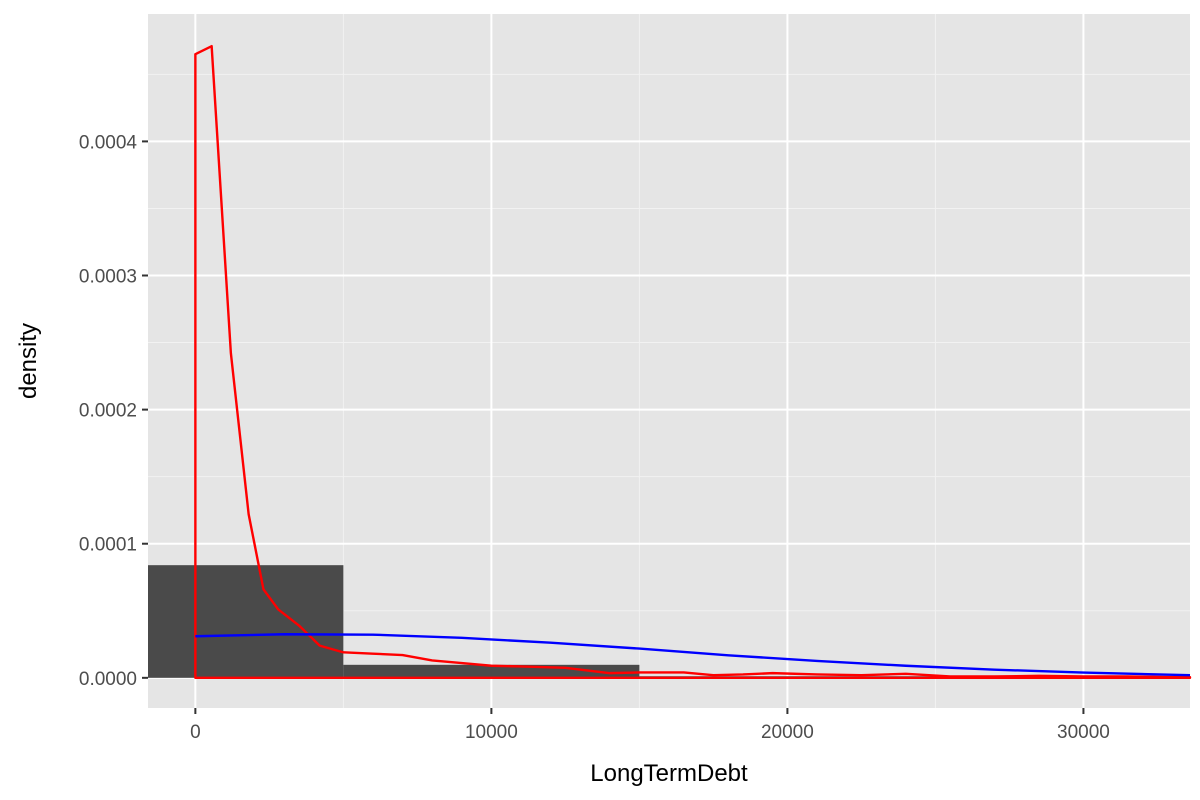 This screenshot has width=1200, height=800. Describe the element at coordinates (1083, 732) in the screenshot. I see `x-tick-label: 30000` at that location.